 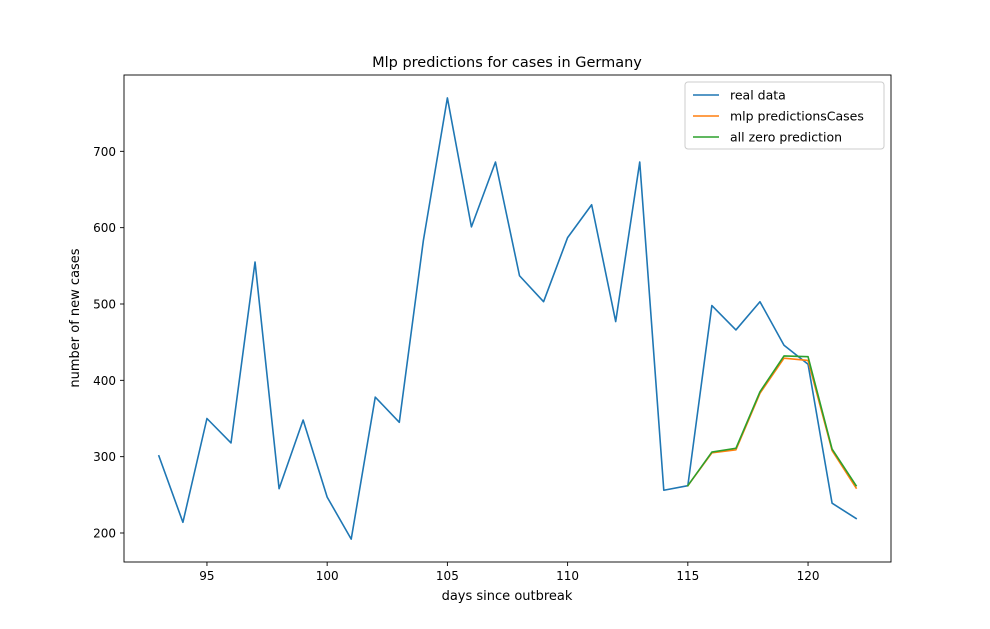 I want to click on y-tick-label: 400, so click(x=104, y=381).